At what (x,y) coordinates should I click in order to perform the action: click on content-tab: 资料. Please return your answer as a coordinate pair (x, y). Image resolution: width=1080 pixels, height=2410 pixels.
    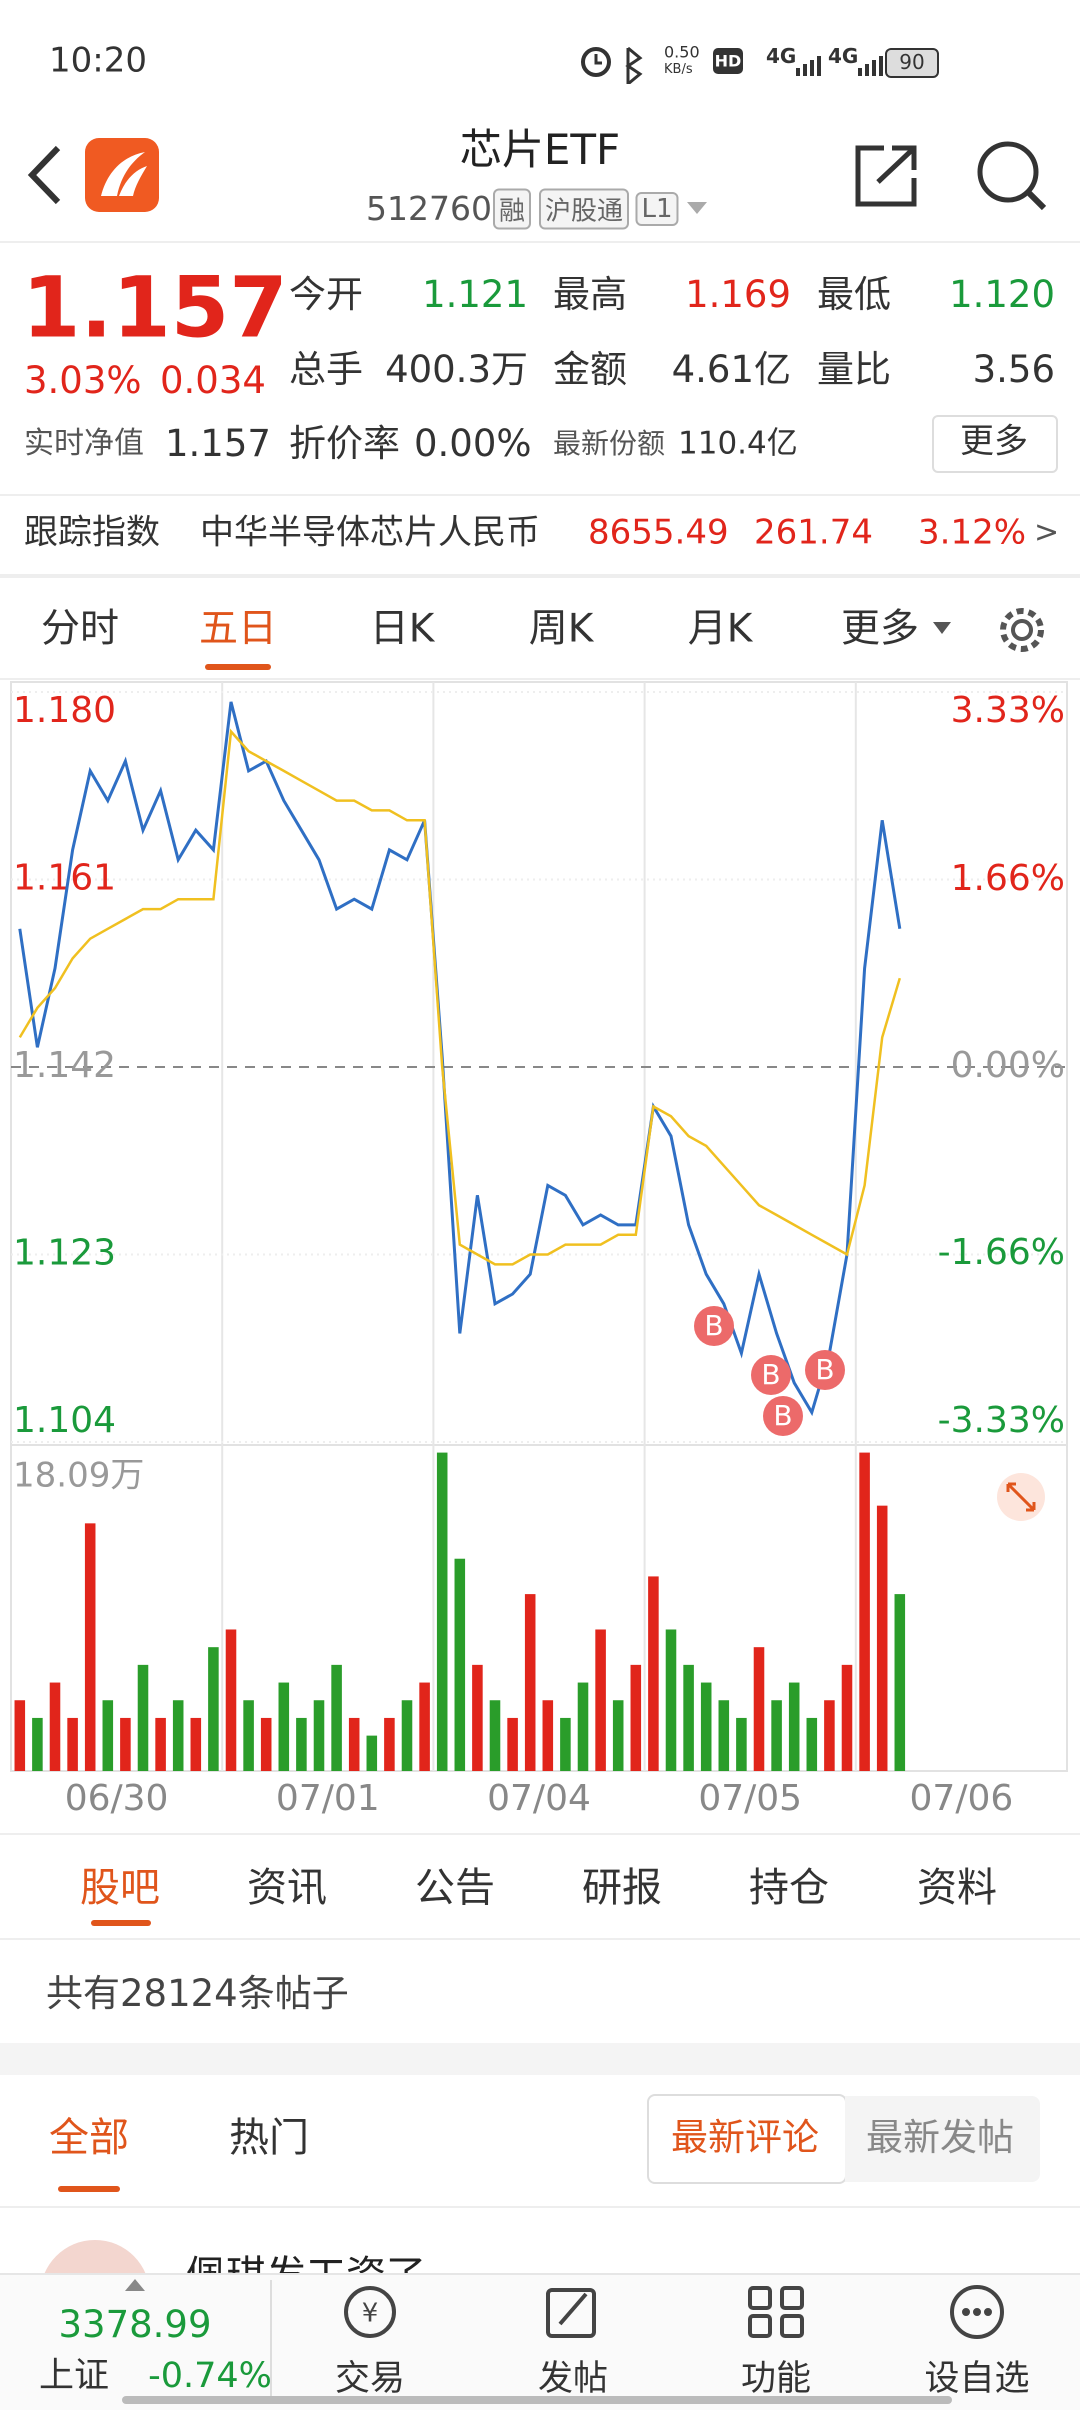
    Looking at the image, I should click on (957, 1888).